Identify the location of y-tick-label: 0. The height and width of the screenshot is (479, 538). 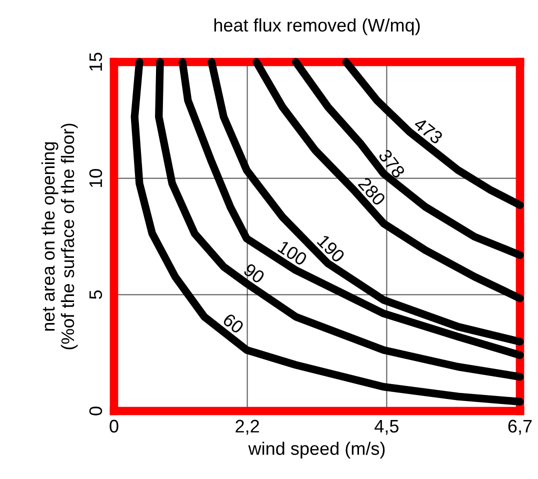
(95, 411).